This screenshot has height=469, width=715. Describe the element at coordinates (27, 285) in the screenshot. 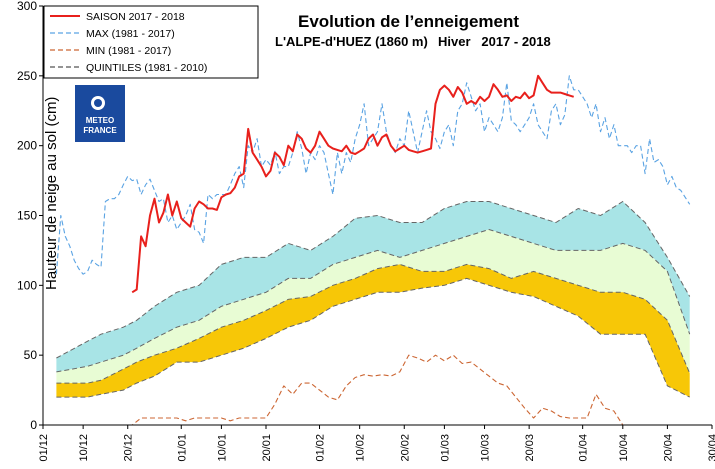

I see `y-tick-label: 100` at that location.